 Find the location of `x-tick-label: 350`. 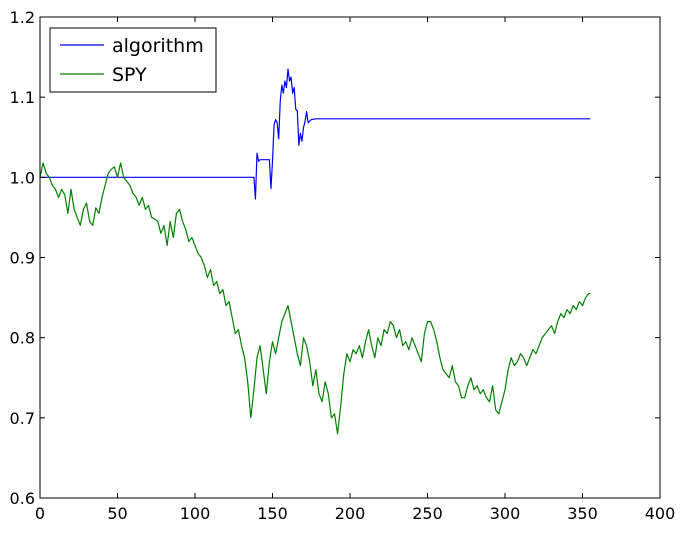

x-tick-label: 350 is located at coordinates (582, 513).